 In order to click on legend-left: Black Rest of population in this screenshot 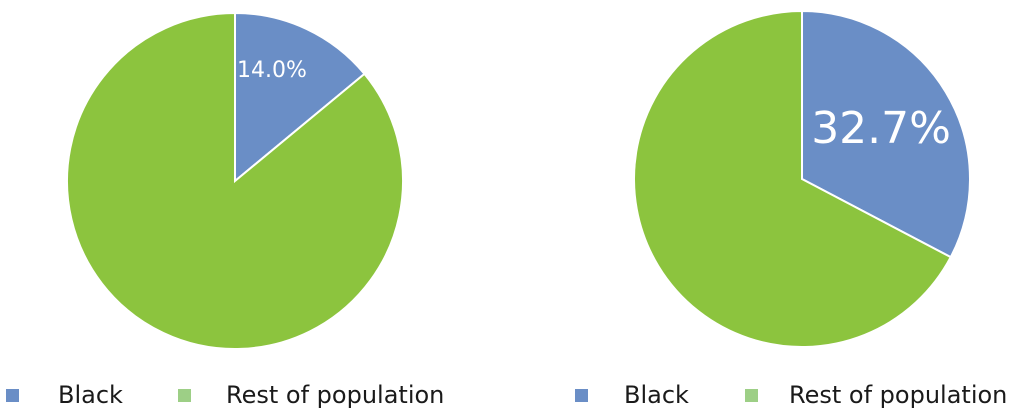, I will do `click(225, 395)`.